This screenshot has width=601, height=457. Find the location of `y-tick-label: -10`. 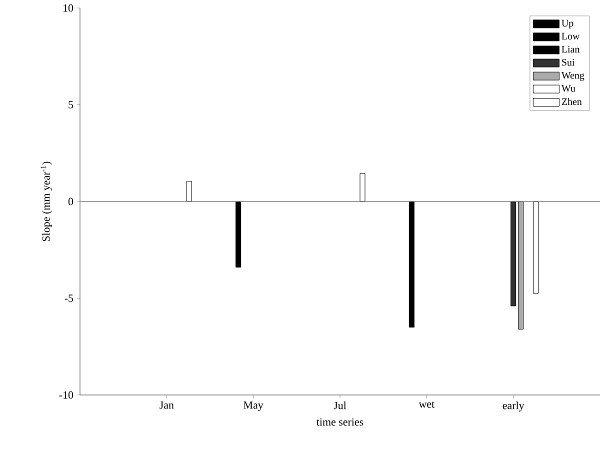

y-tick-label: -10 is located at coordinates (66, 395).